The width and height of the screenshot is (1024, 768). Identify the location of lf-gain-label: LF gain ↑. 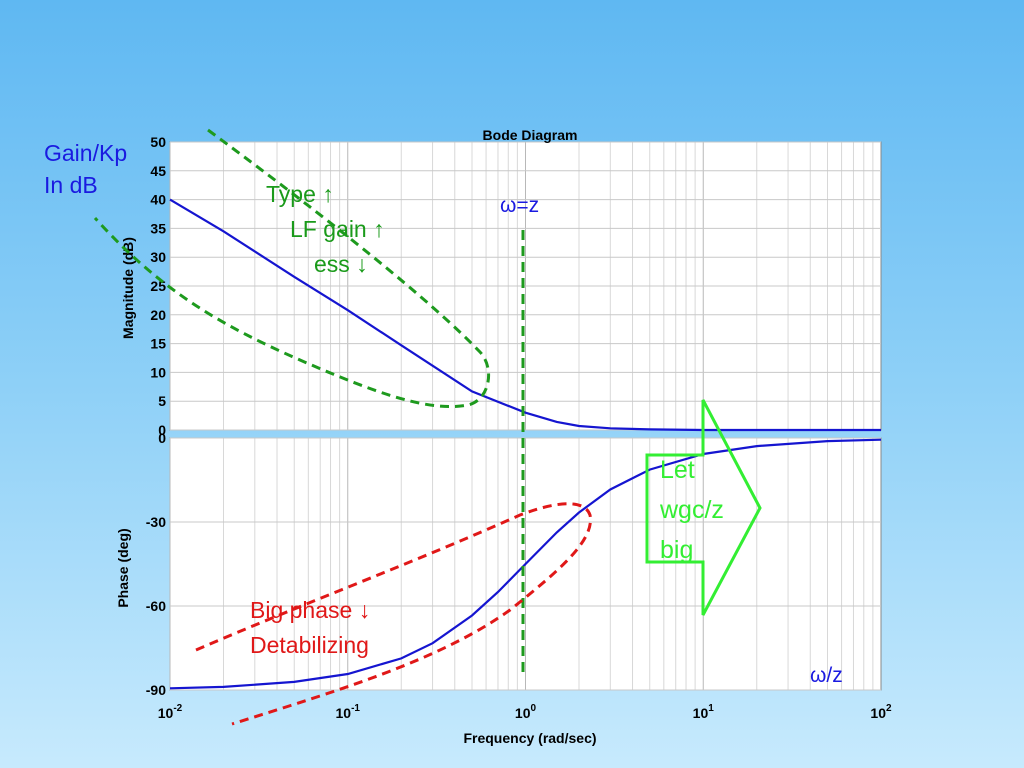
(337, 229).